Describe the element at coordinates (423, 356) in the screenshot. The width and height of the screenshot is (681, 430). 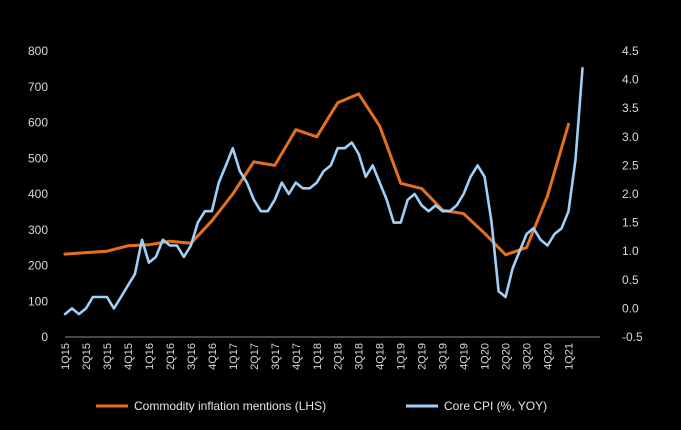
I see `x-tick-label: 2Q19` at that location.